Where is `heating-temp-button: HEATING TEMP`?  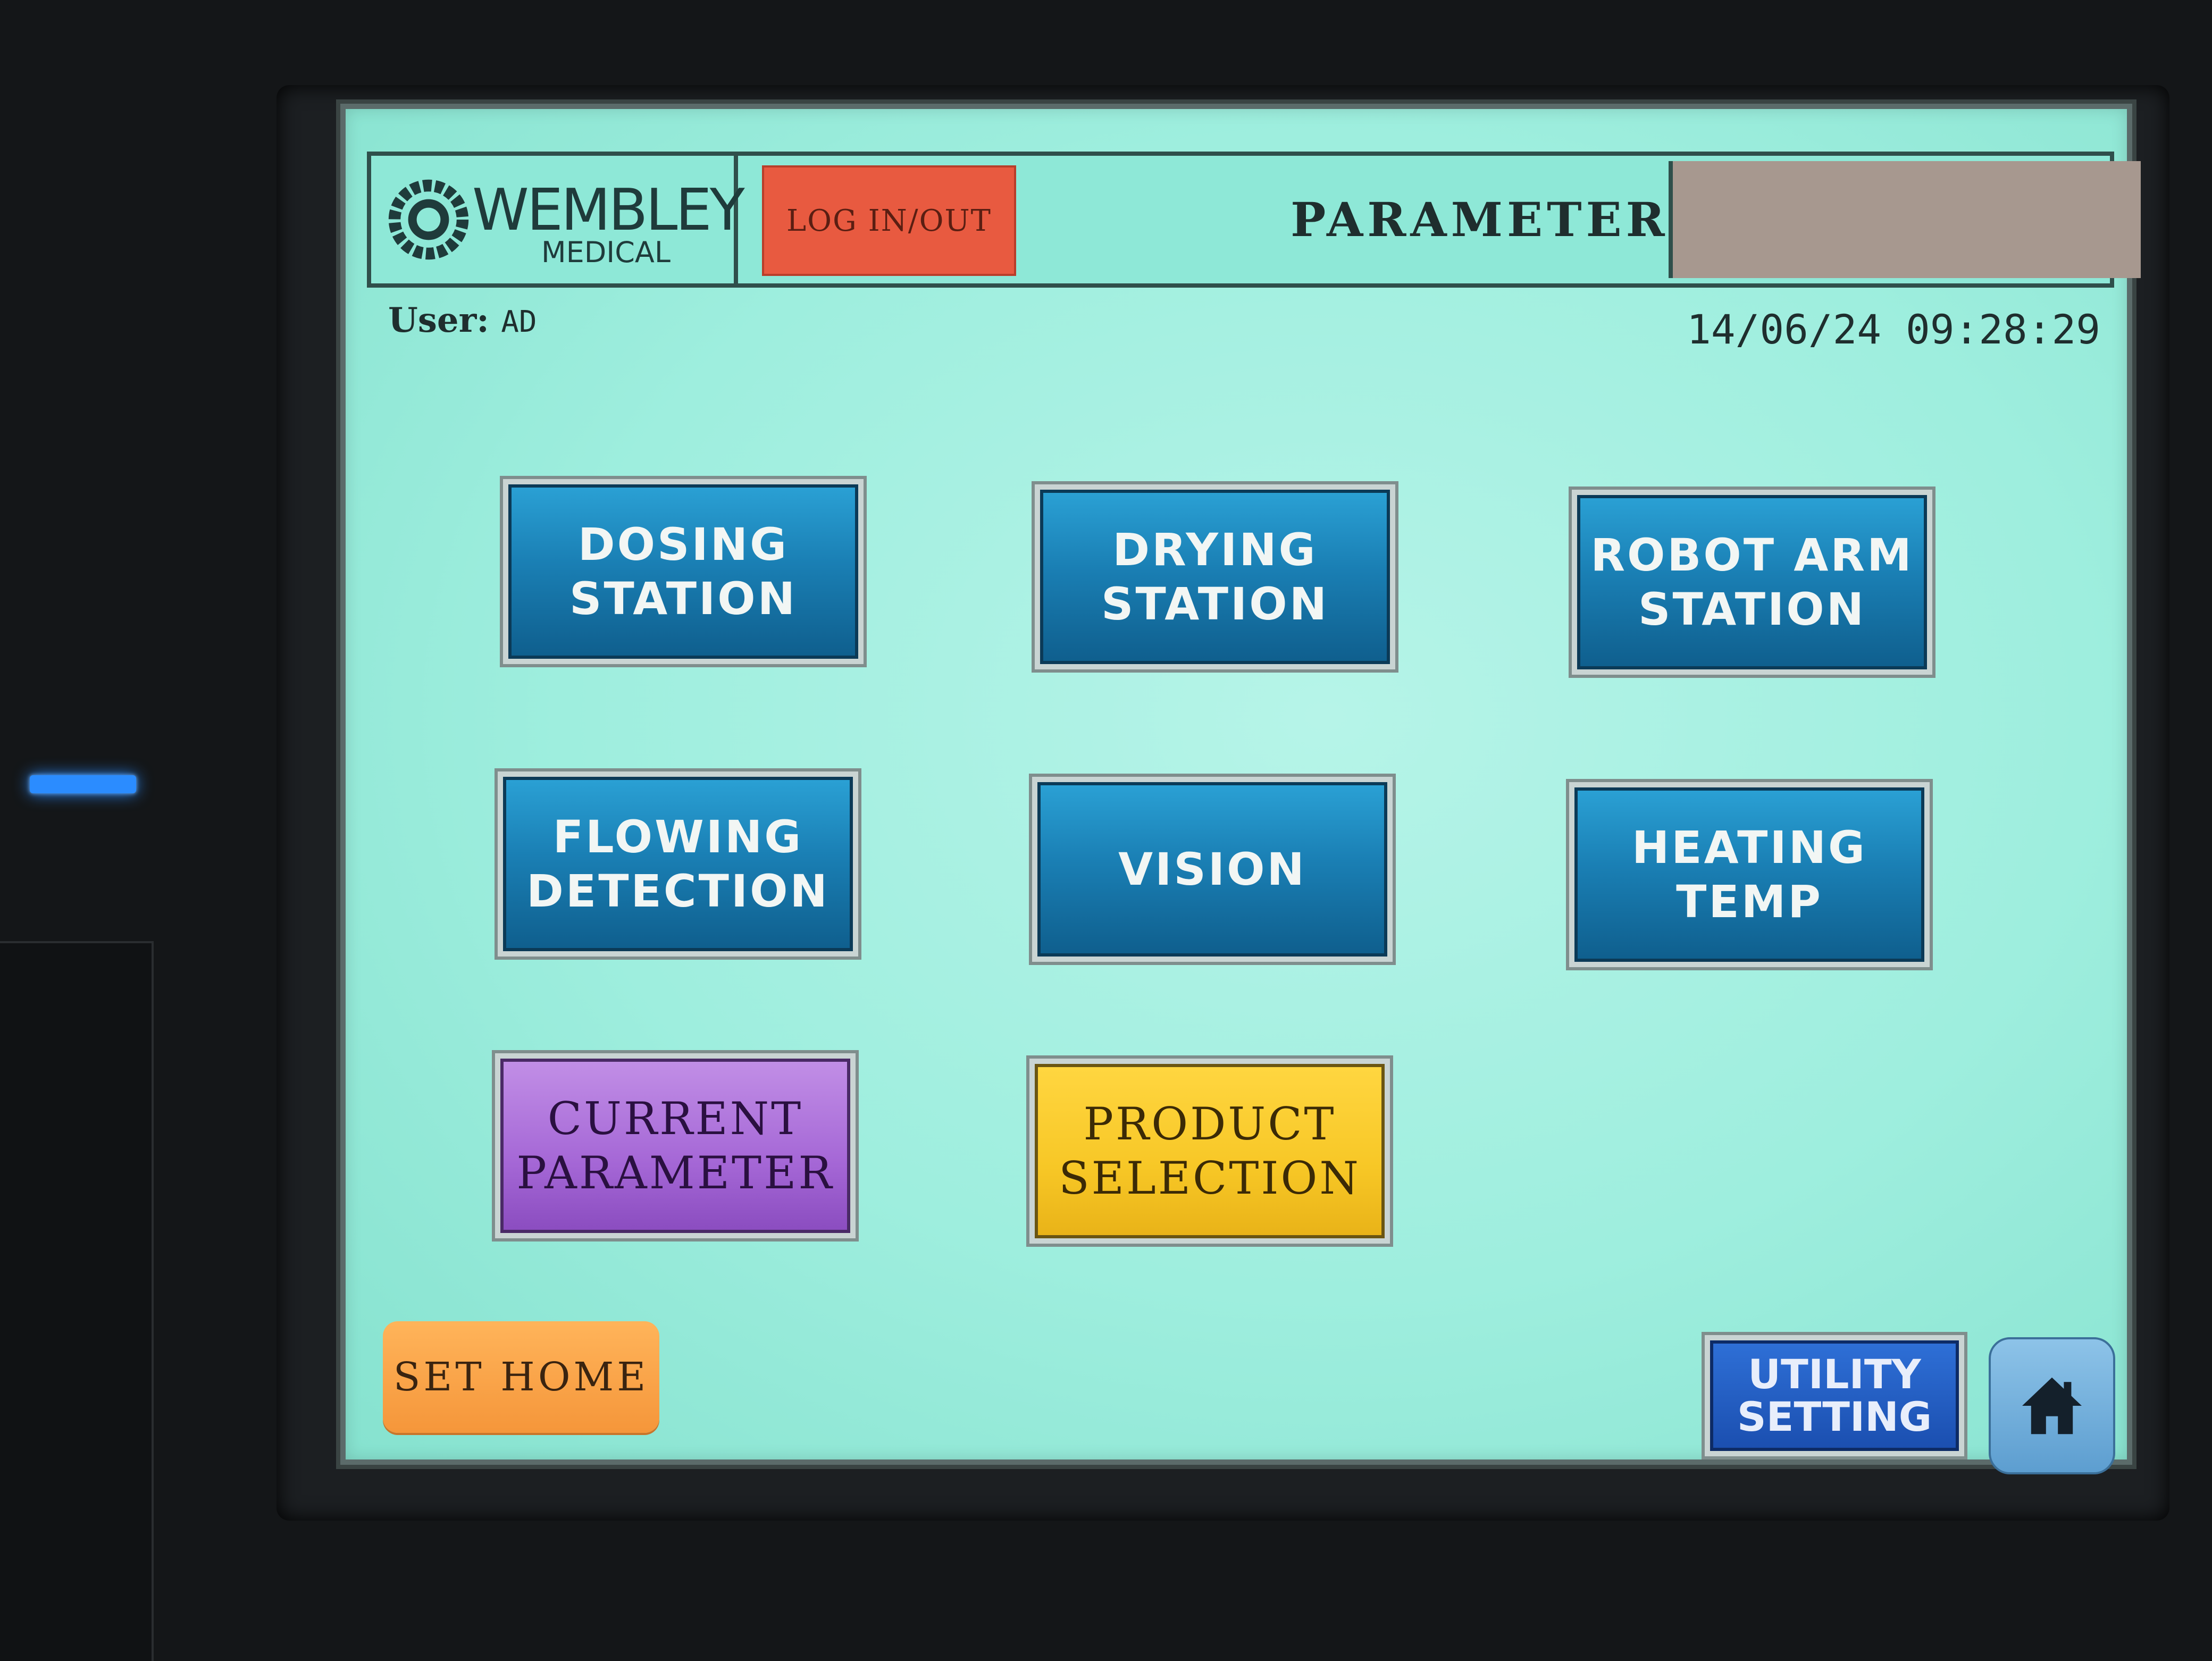 heating-temp-button: HEATING TEMP is located at coordinates (1749, 874).